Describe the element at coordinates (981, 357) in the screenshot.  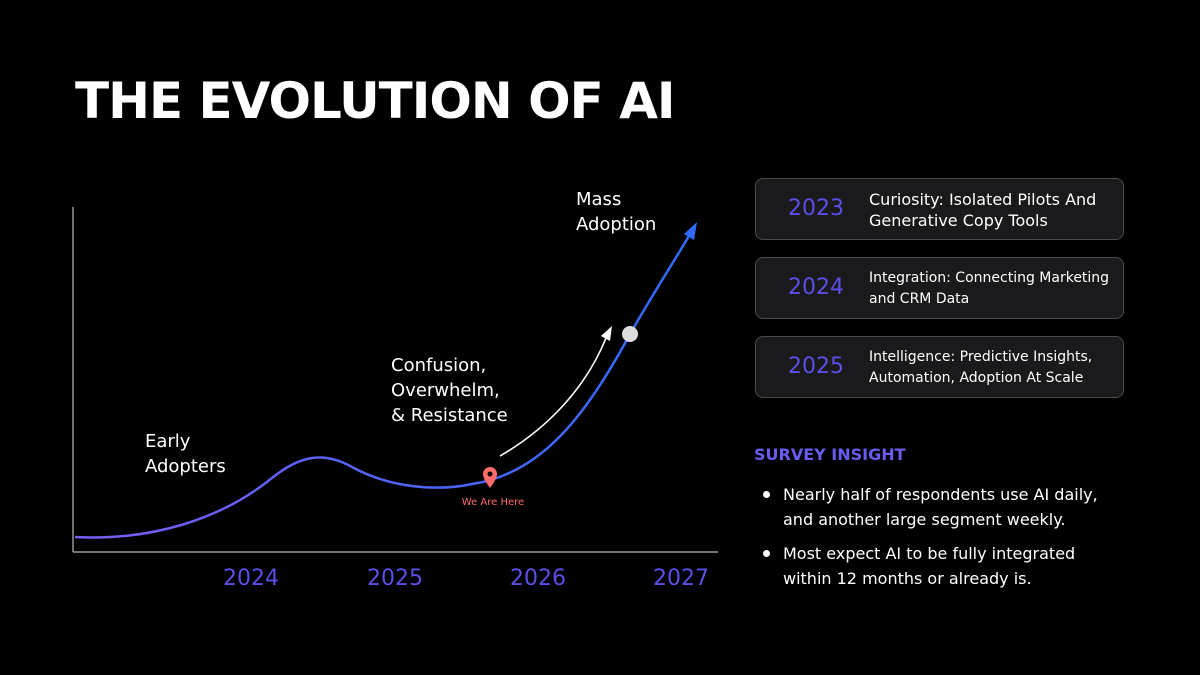
I see `card-line: Intelligence: Predictive Insights,` at that location.